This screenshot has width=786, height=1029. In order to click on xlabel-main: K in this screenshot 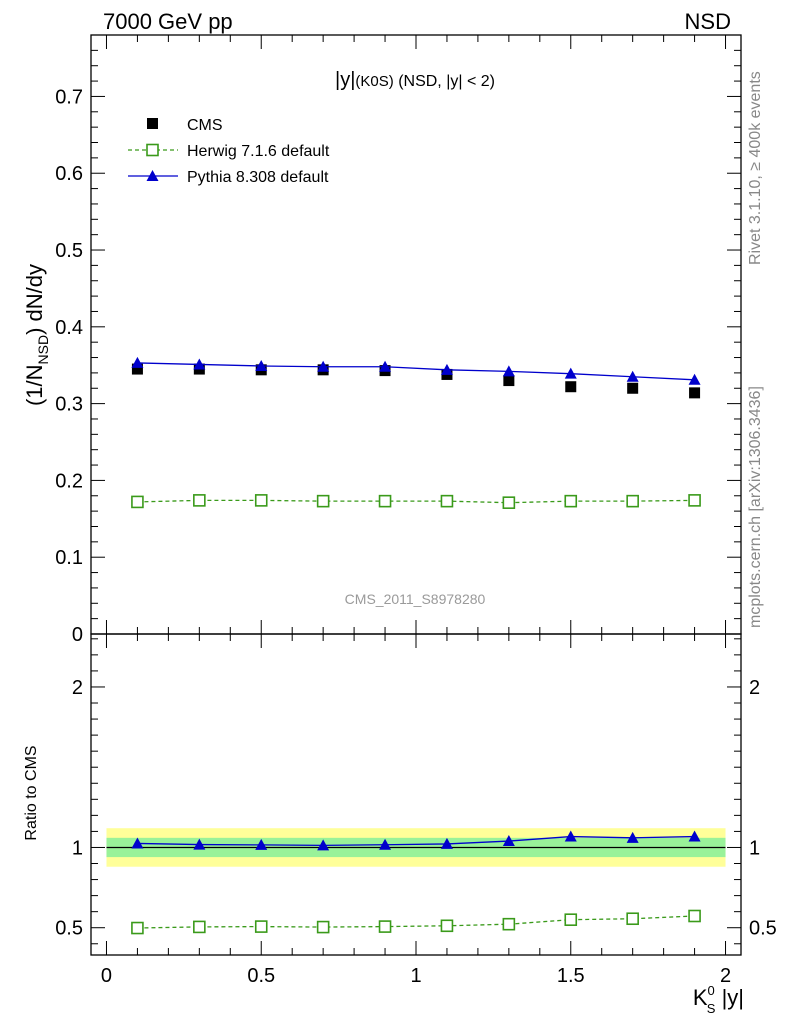, I will do `click(700, 997)`.